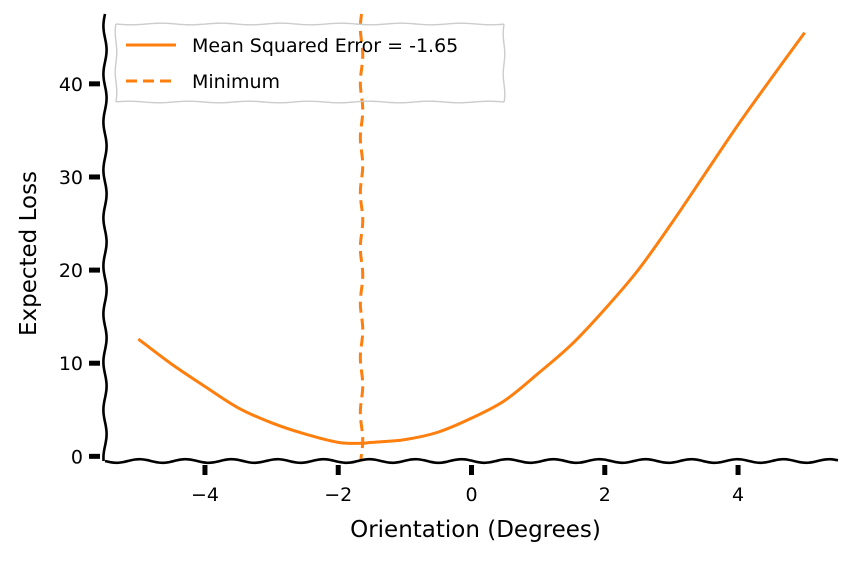 This screenshot has width=849, height=565. Describe the element at coordinates (338, 495) in the screenshot. I see `x-tick-label: −2` at that location.